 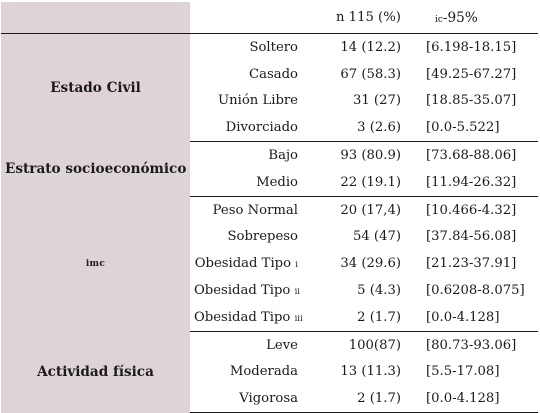 What do you see at coordinates (471, 345) in the screenshot?
I see `ic-cell: [80.73-93.06]` at bounding box center [471, 345].